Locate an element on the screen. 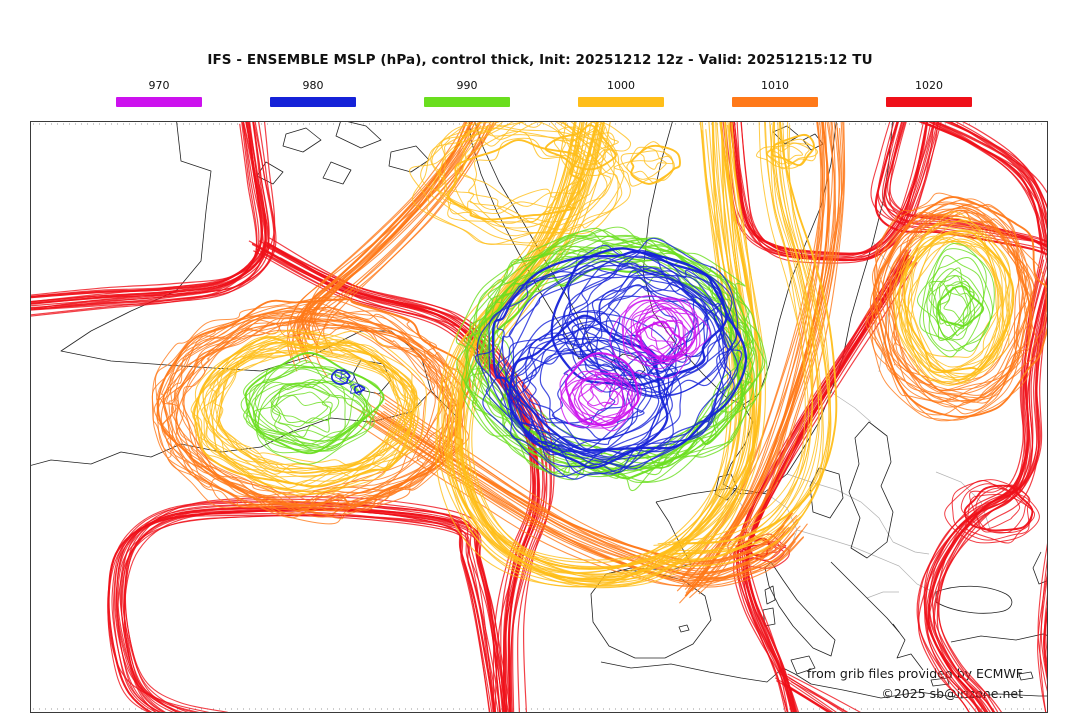  legend-item-970: 970 is located at coordinates (159, 93).